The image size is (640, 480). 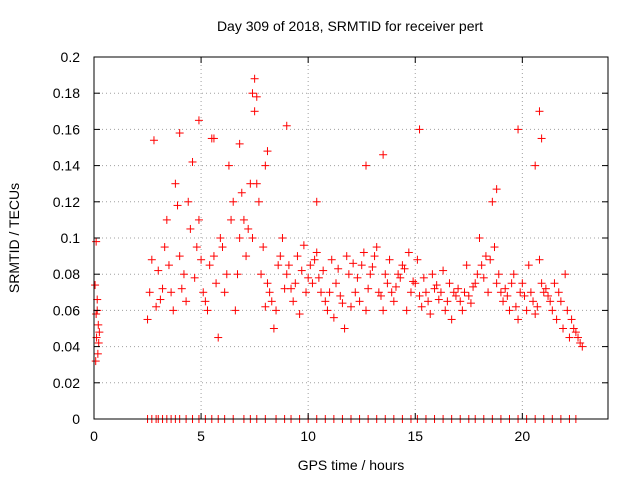 I want to click on y-tick-label: 0.12, so click(x=66, y=202).